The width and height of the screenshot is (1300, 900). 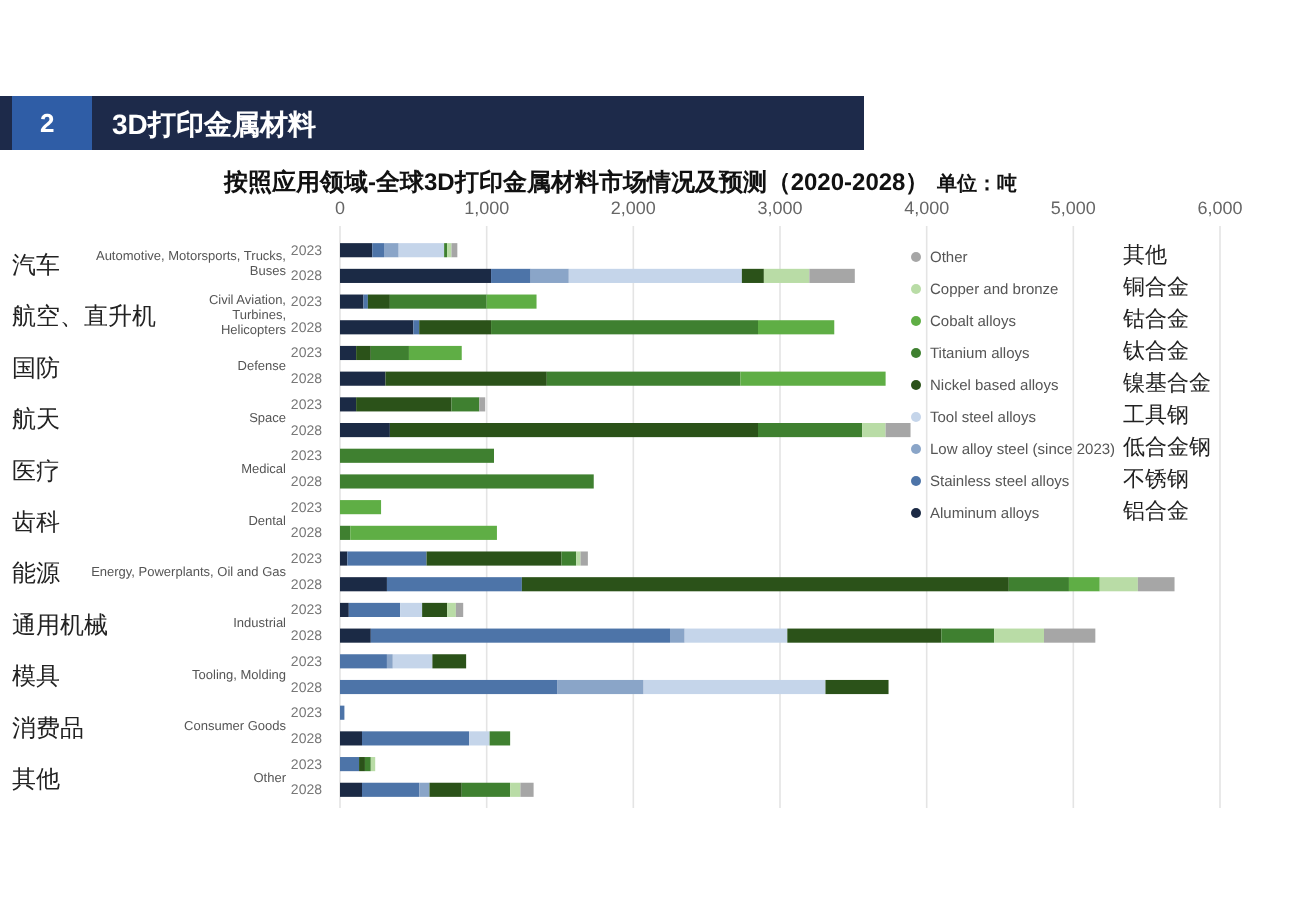 I want to click on chart-subtitle: 单位：吨, so click(x=976, y=184).